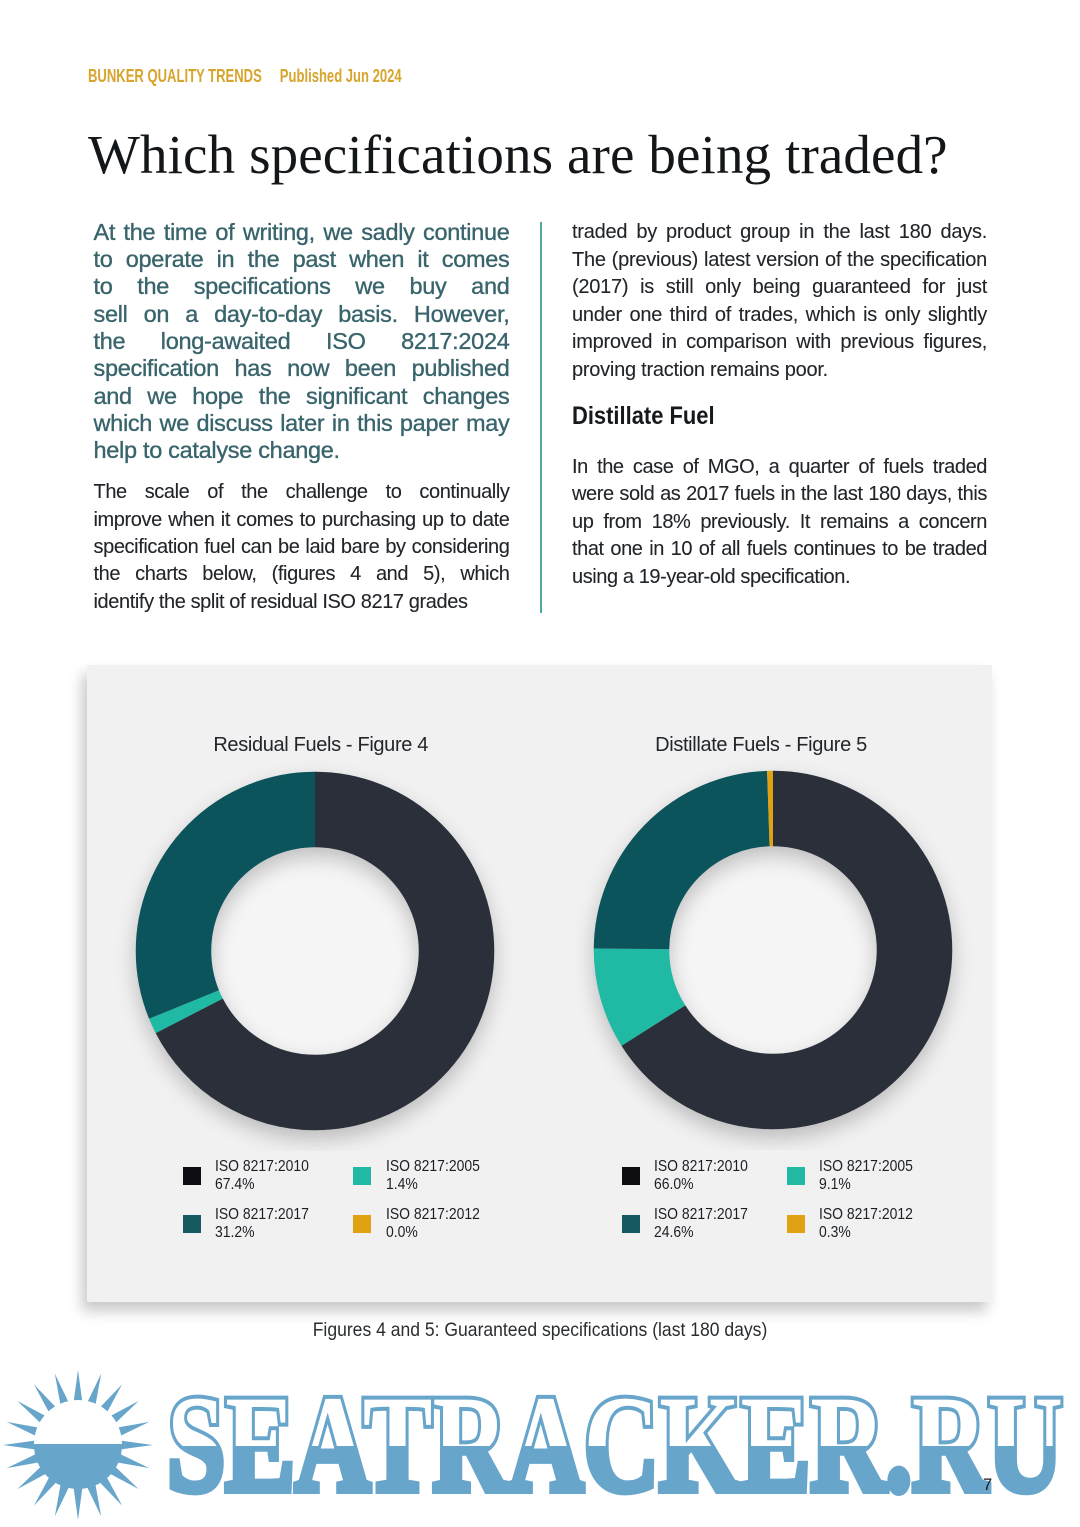 Image resolution: width=1080 pixels, height=1527 pixels. What do you see at coordinates (987, 1485) in the screenshot?
I see `svg-text: 7` at bounding box center [987, 1485].